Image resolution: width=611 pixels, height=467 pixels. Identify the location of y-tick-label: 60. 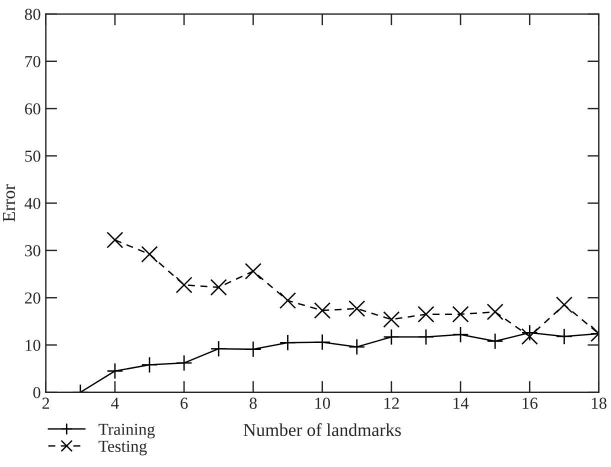
(32, 109).